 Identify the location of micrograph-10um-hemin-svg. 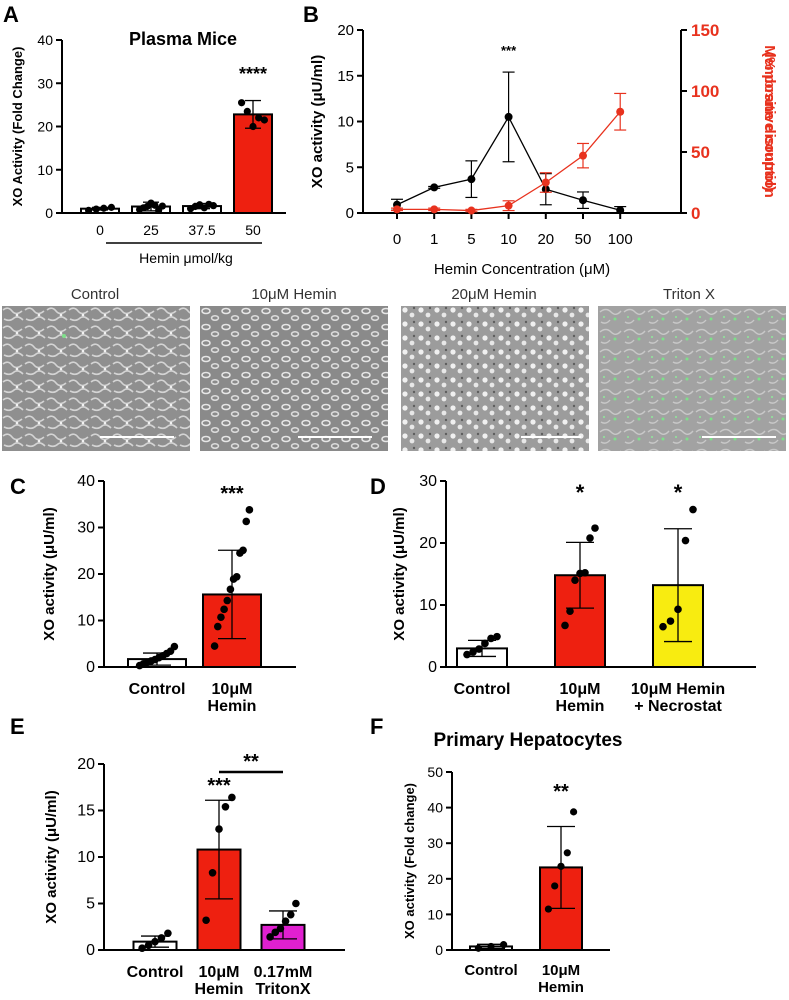
(294, 378).